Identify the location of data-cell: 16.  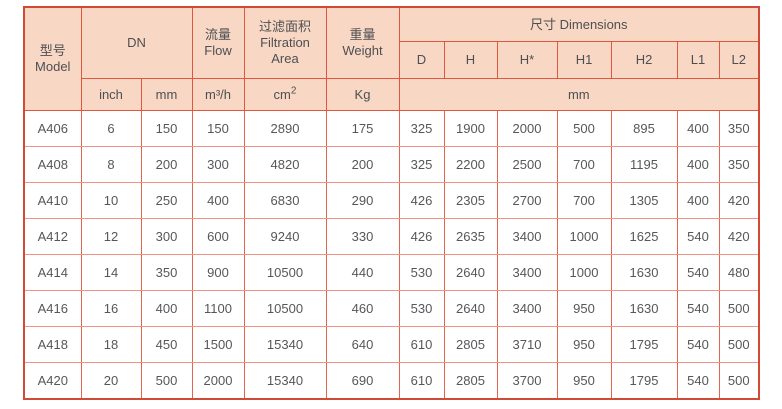
(111, 308).